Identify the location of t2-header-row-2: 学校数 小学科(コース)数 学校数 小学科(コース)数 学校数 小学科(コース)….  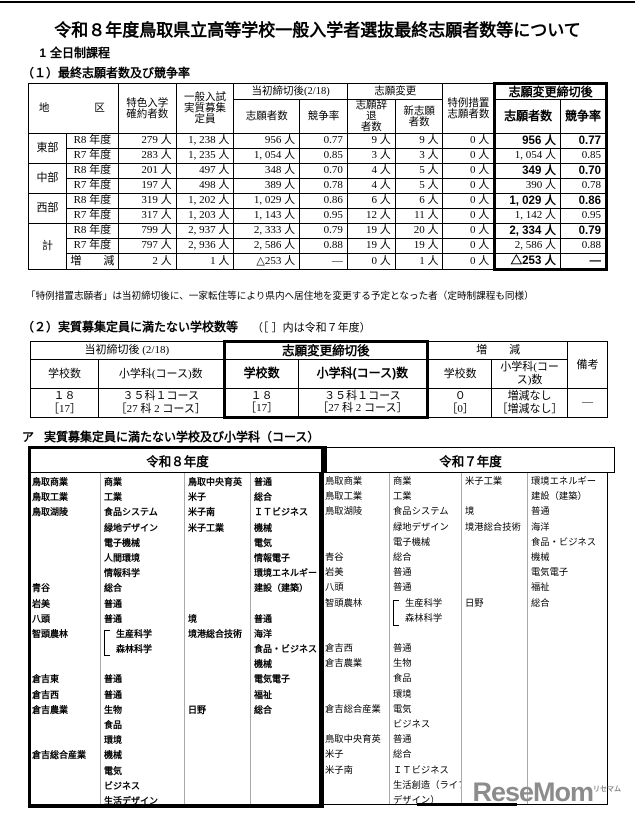
(319, 374).